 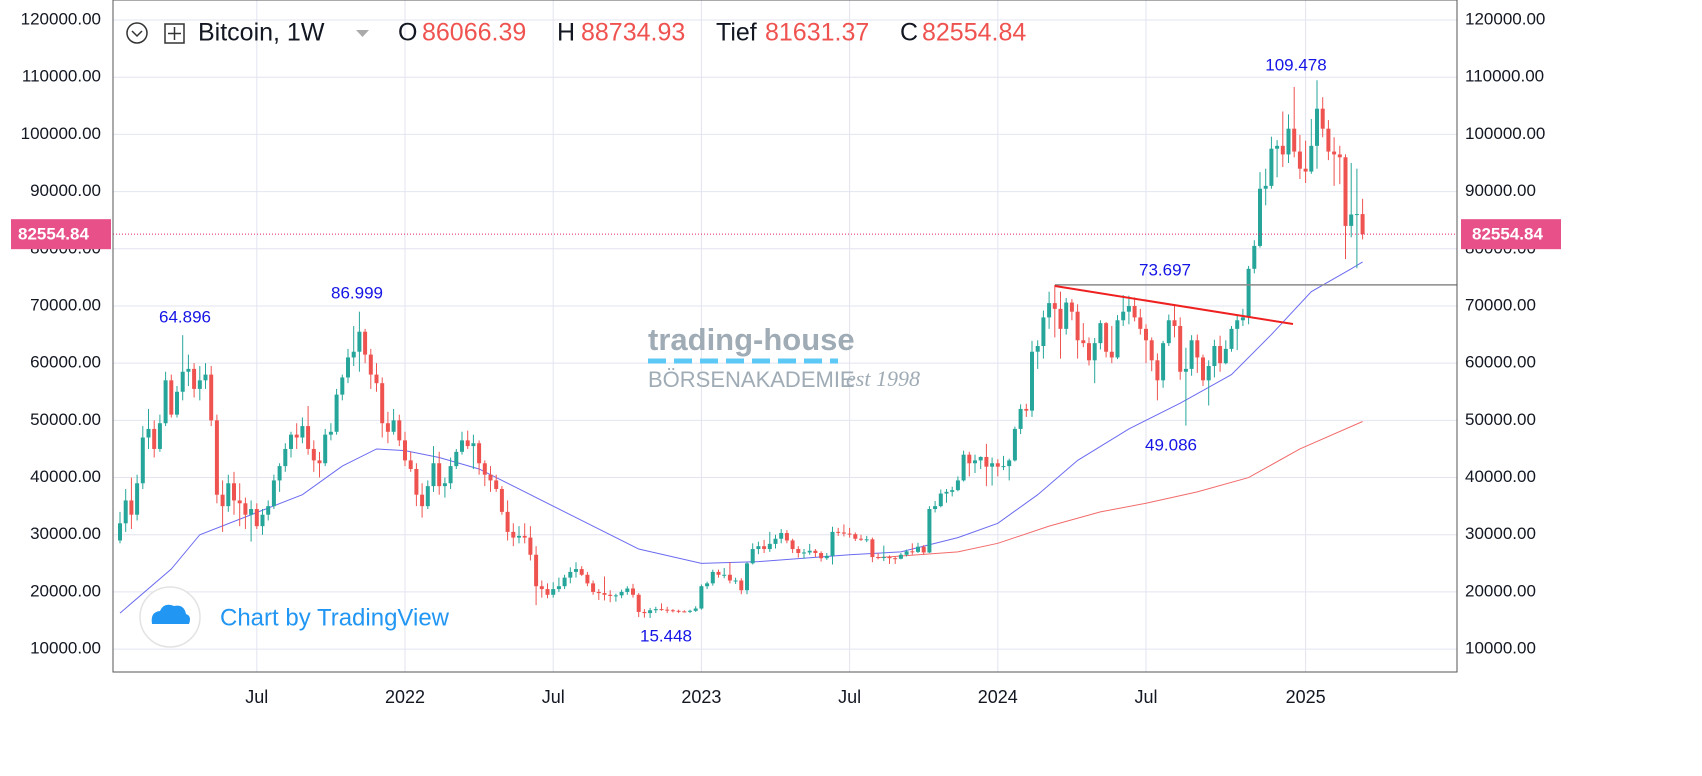 What do you see at coordinates (174, 33) in the screenshot?
I see `plus` at bounding box center [174, 33].